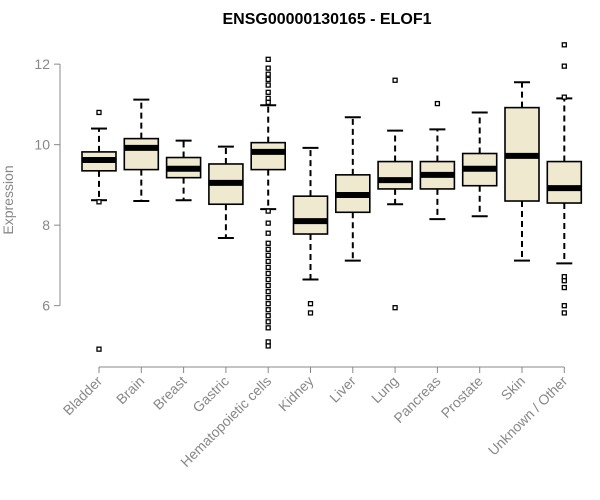 The image size is (600, 500). I want to click on box-unknown-other, so click(564, 179).